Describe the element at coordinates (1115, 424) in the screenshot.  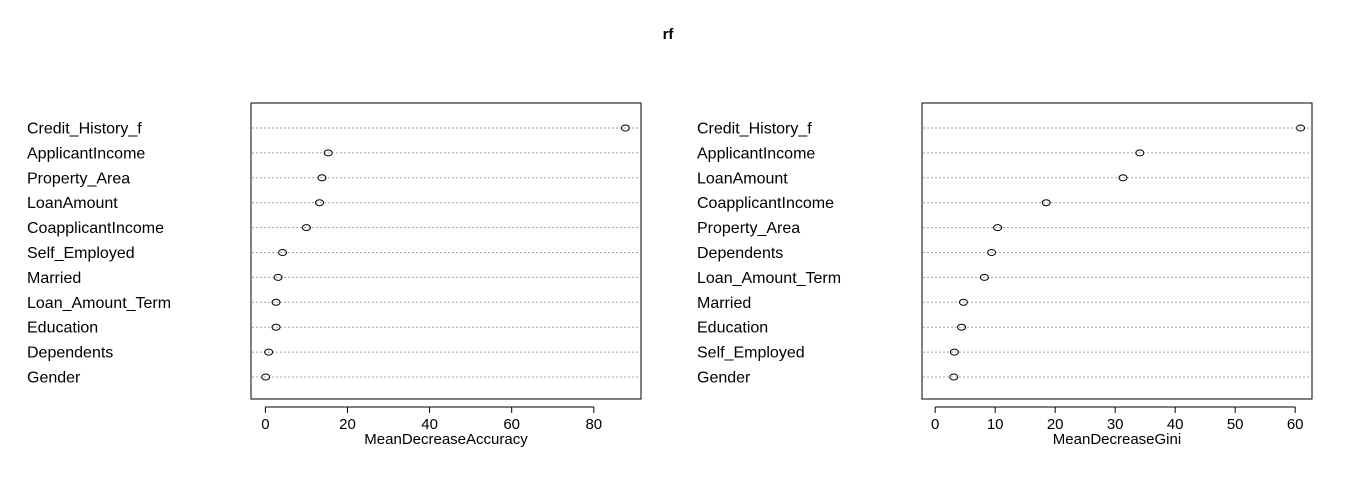
I see `gini-x-tick-label: 30` at that location.